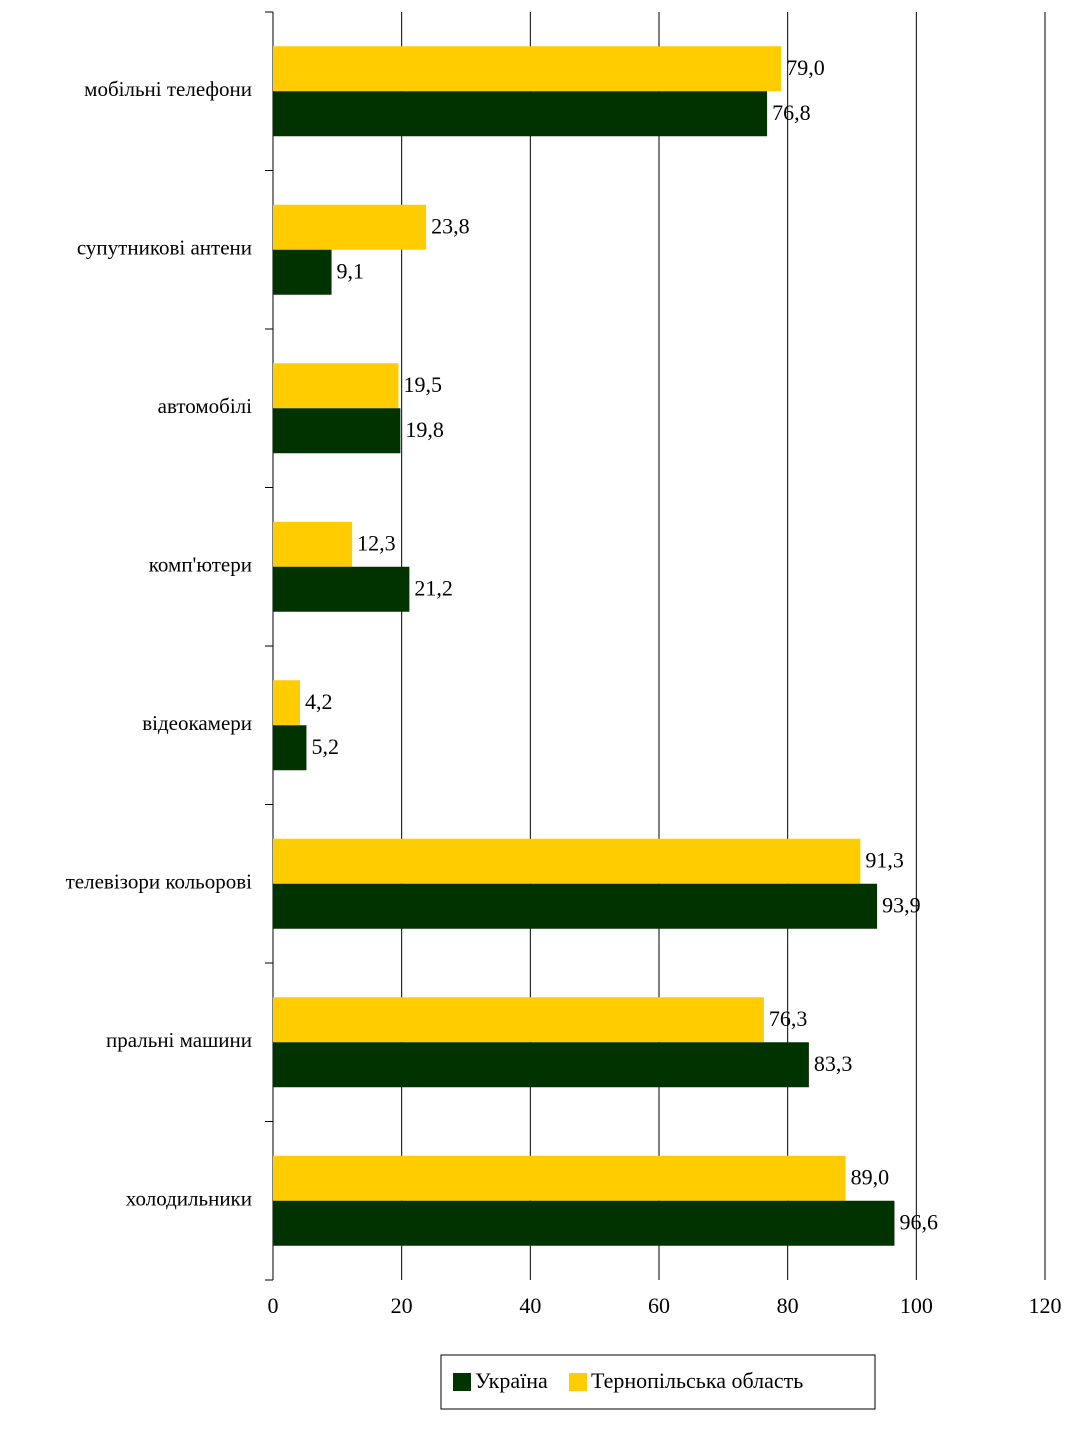 Image resolution: width=1075 pixels, height=1438 pixels. I want to click on x-tick-label: 40, so click(530, 1305).